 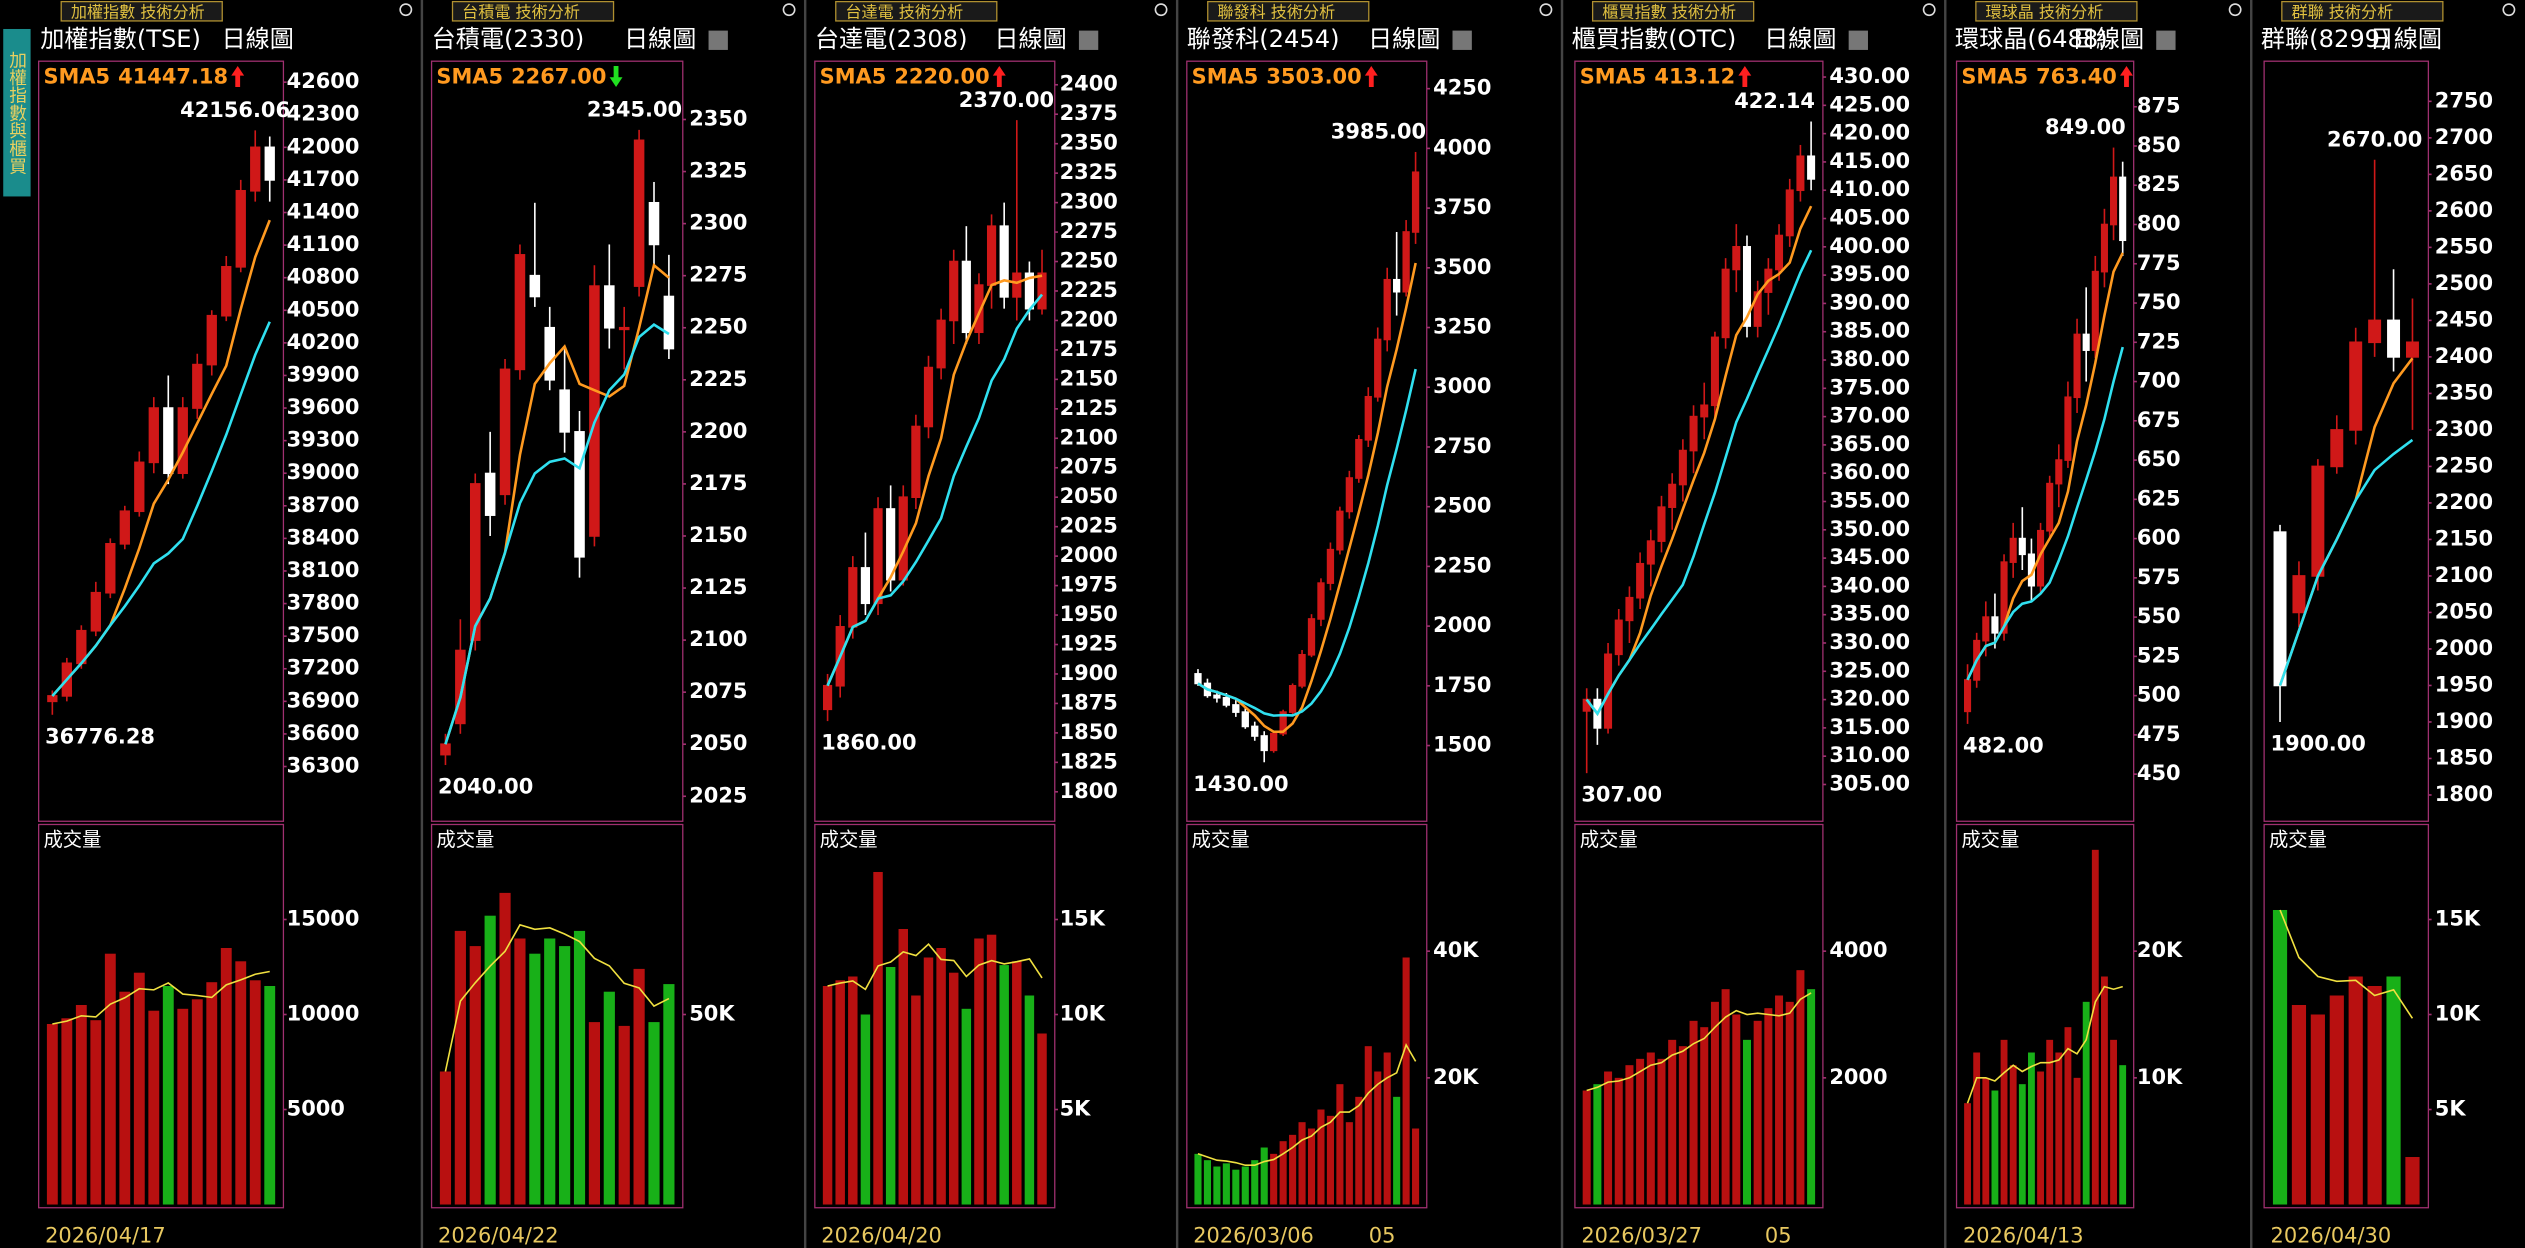 I want to click on y-tick-label: 2650, so click(x=2464, y=173).